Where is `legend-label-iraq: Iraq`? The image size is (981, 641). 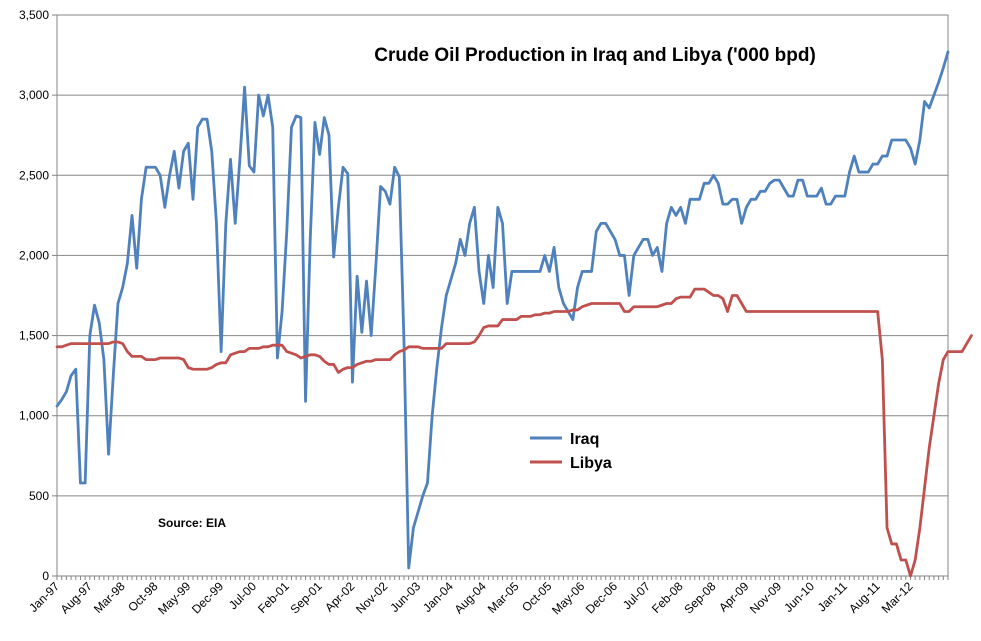
legend-label-iraq: Iraq is located at coordinates (584, 439).